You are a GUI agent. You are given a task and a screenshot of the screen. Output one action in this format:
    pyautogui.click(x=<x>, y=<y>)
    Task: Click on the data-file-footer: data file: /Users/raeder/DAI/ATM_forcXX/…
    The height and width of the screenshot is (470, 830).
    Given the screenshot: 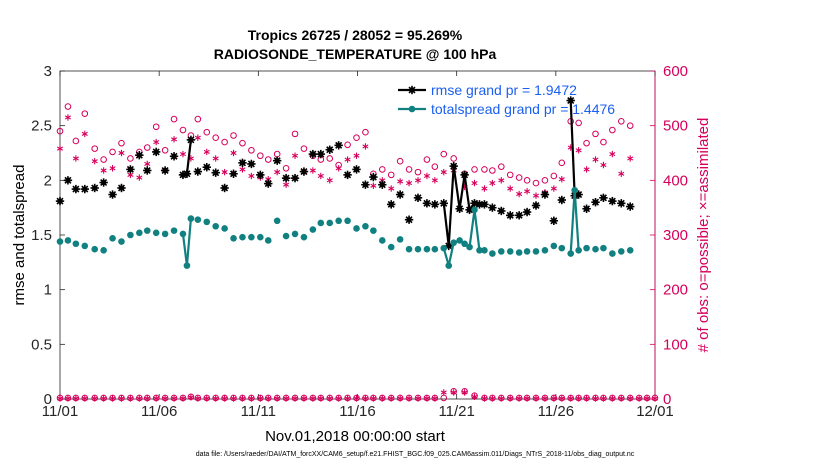 What is the action you would take?
    pyautogui.click(x=415, y=454)
    